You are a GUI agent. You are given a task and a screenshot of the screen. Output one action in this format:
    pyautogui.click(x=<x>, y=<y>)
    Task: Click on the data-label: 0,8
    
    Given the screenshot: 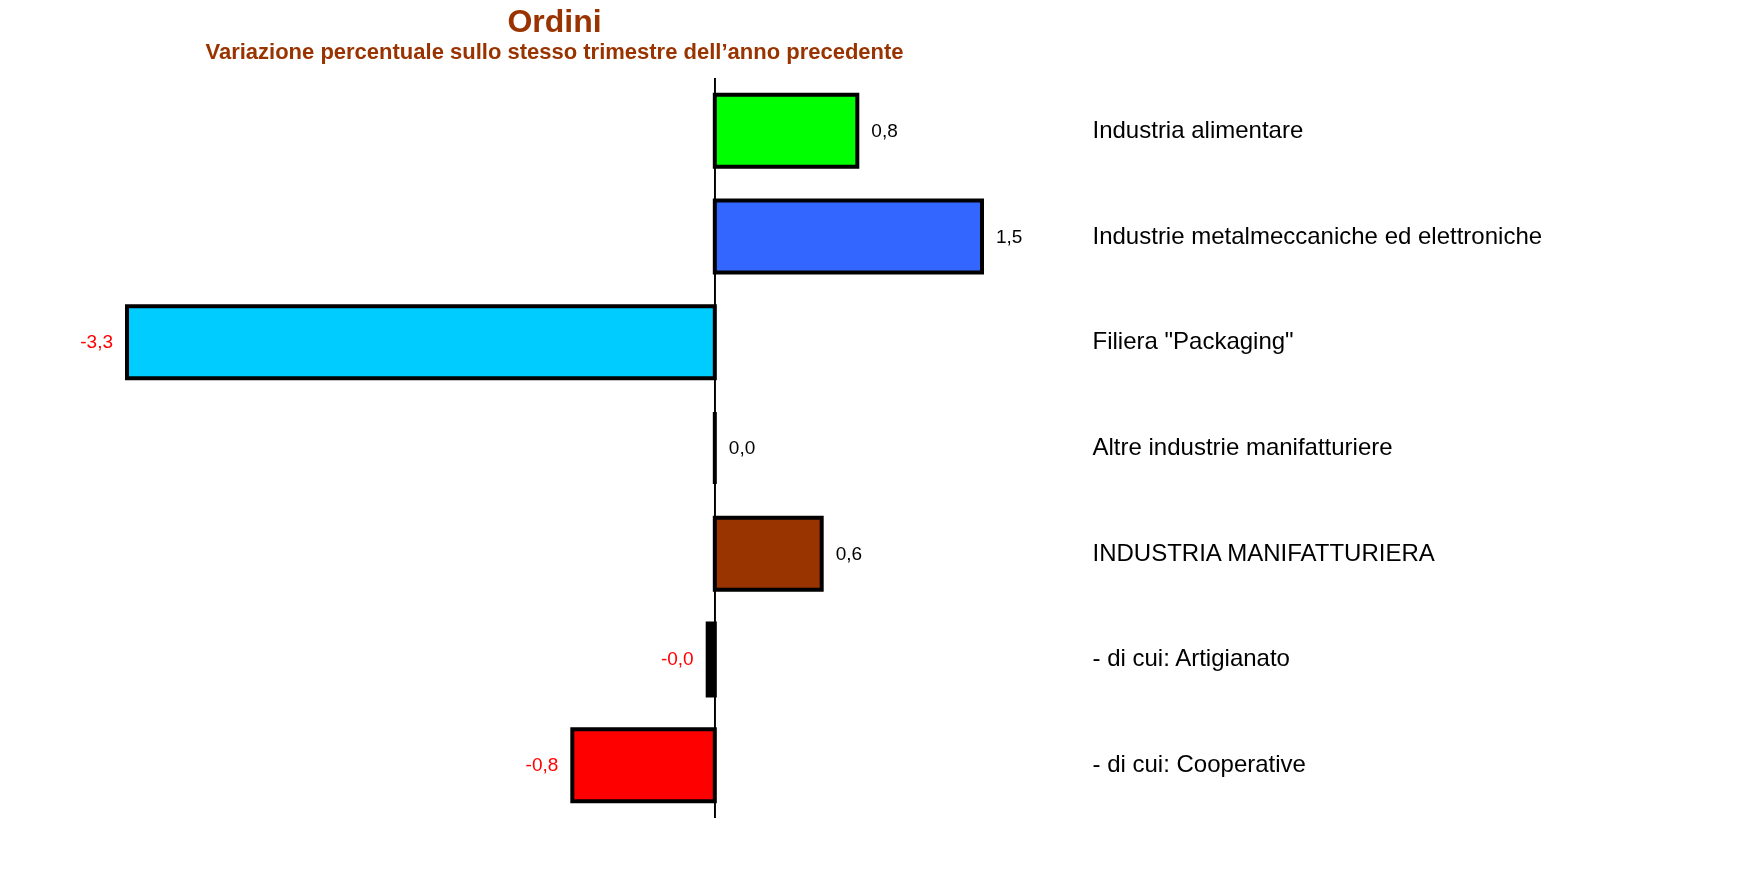 What is the action you would take?
    pyautogui.click(x=884, y=130)
    